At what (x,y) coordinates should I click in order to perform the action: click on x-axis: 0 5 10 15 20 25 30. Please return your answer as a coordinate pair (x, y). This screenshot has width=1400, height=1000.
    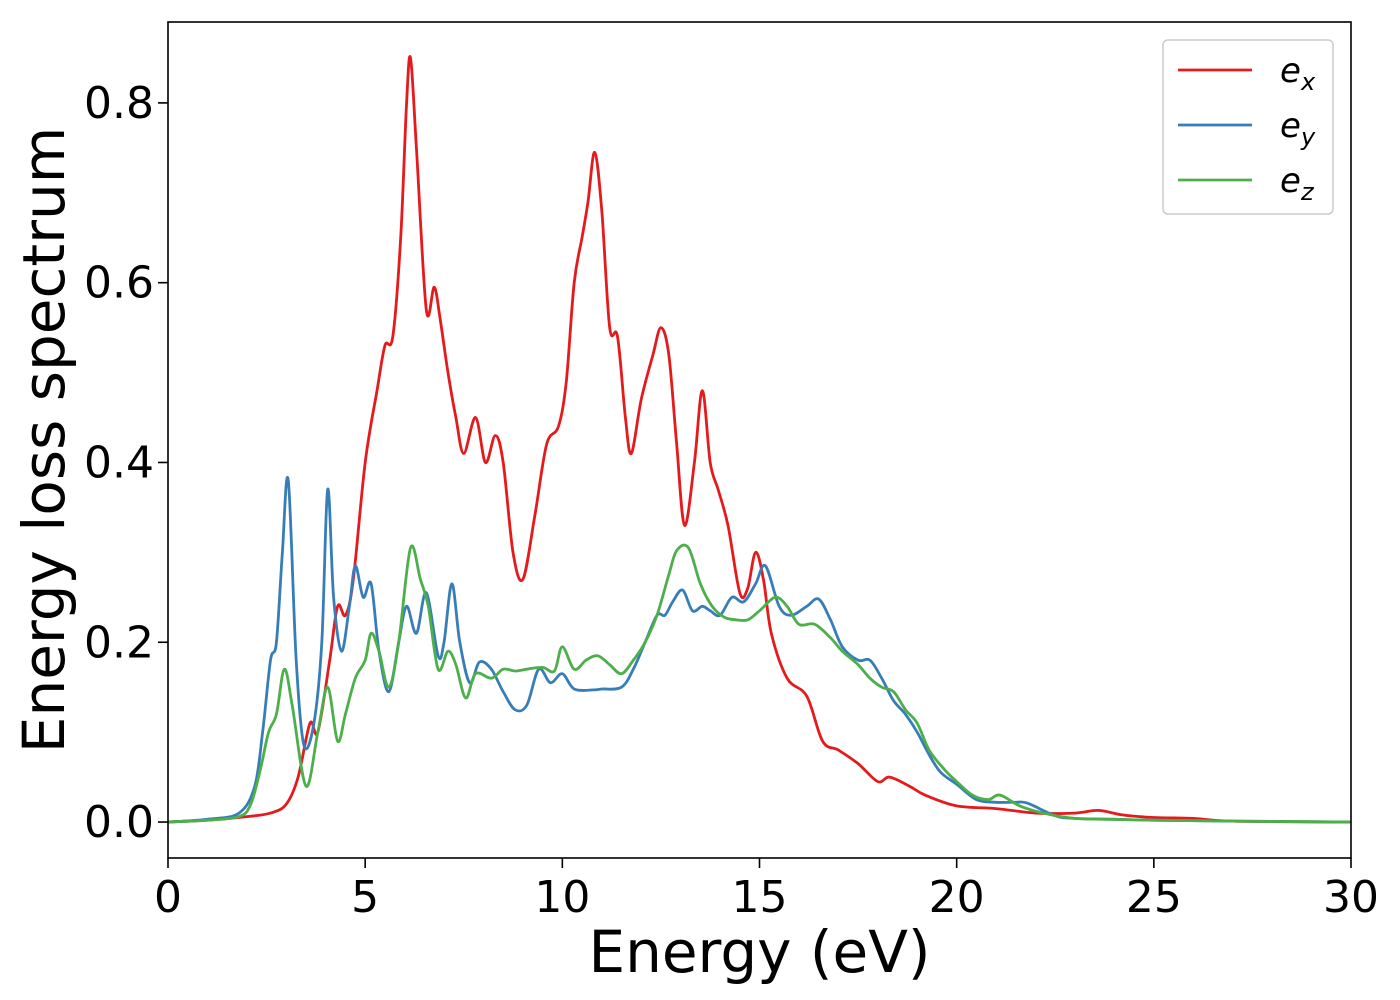
    Looking at the image, I should click on (766, 890).